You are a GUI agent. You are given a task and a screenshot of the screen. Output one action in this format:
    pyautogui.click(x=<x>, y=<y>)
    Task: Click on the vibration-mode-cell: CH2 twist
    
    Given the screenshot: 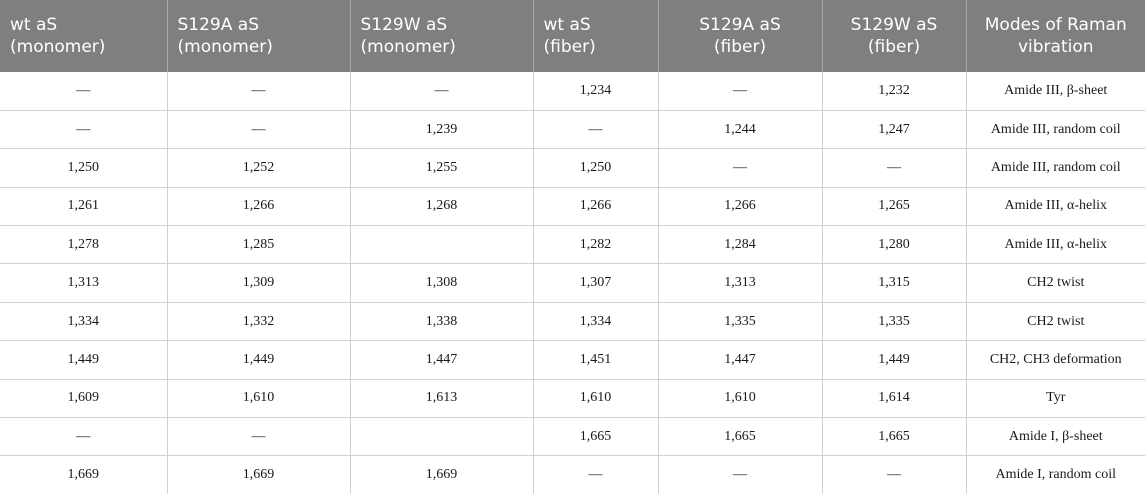 What is the action you would take?
    pyautogui.click(x=1055, y=283)
    